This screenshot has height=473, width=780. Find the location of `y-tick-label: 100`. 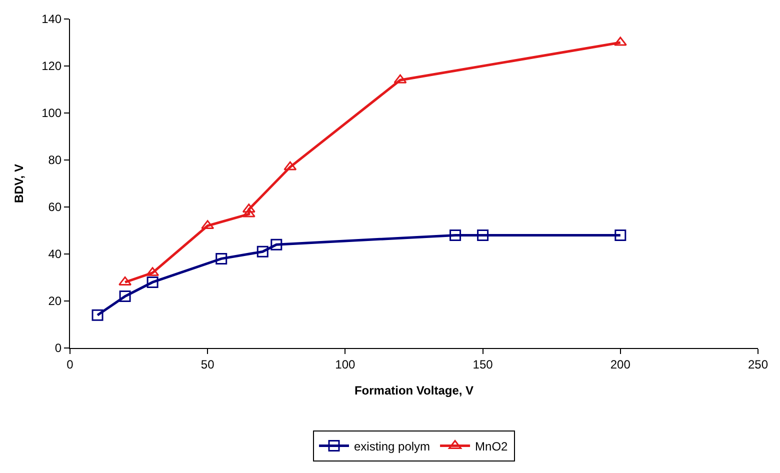

y-tick-label: 100 is located at coordinates (52, 113).